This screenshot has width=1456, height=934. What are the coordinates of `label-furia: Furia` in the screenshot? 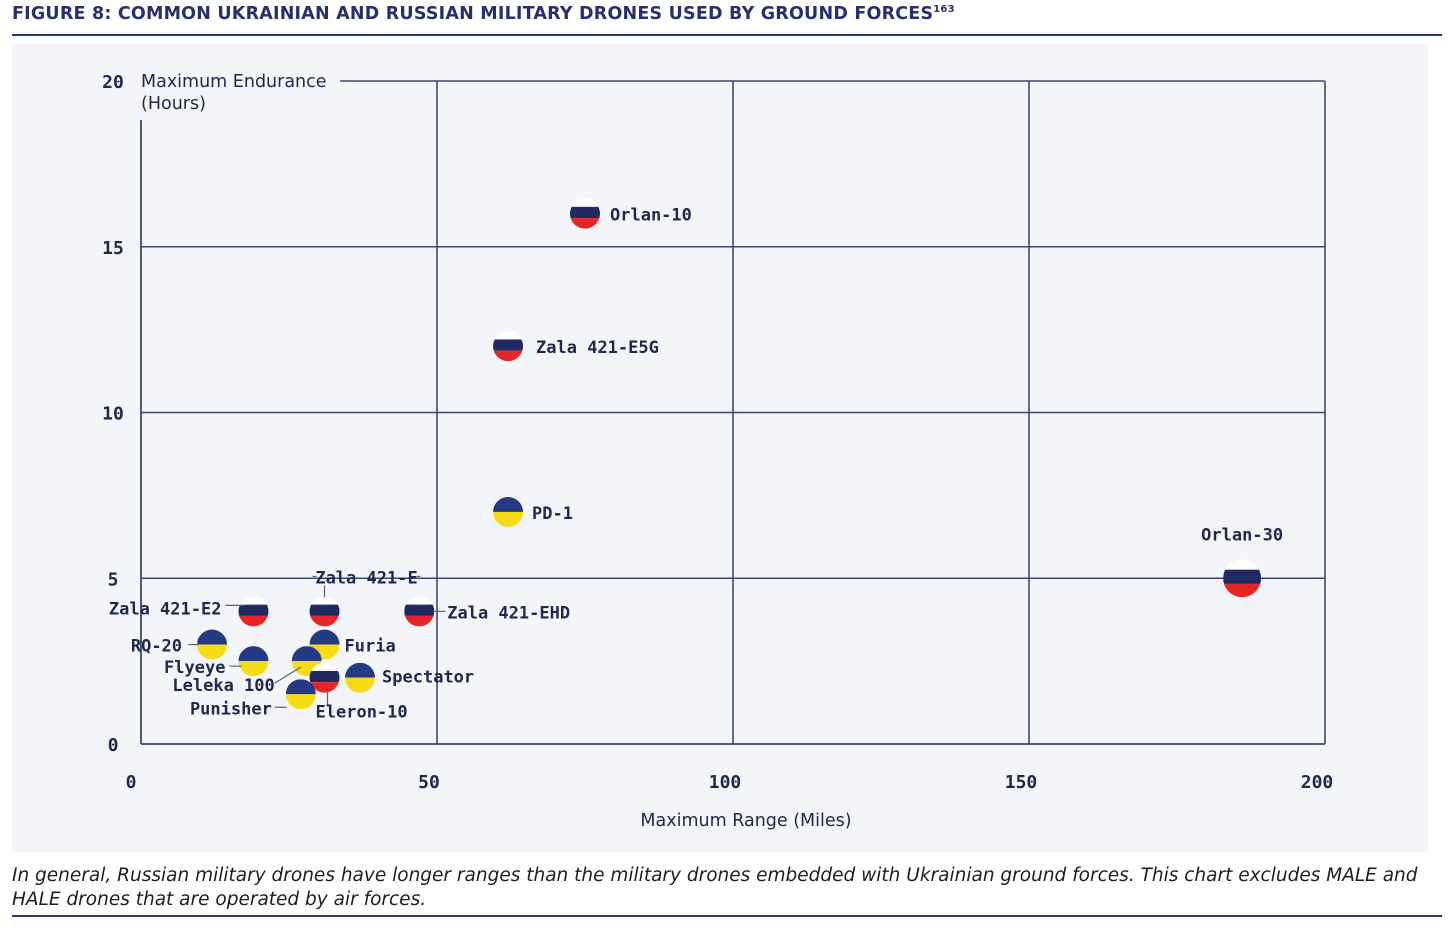 It's located at (370, 647).